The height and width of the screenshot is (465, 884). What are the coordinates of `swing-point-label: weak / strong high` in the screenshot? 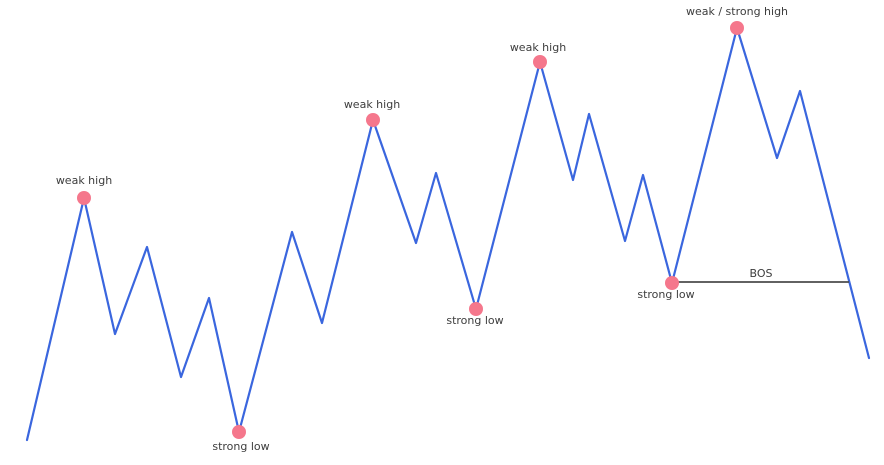 It's located at (737, 11).